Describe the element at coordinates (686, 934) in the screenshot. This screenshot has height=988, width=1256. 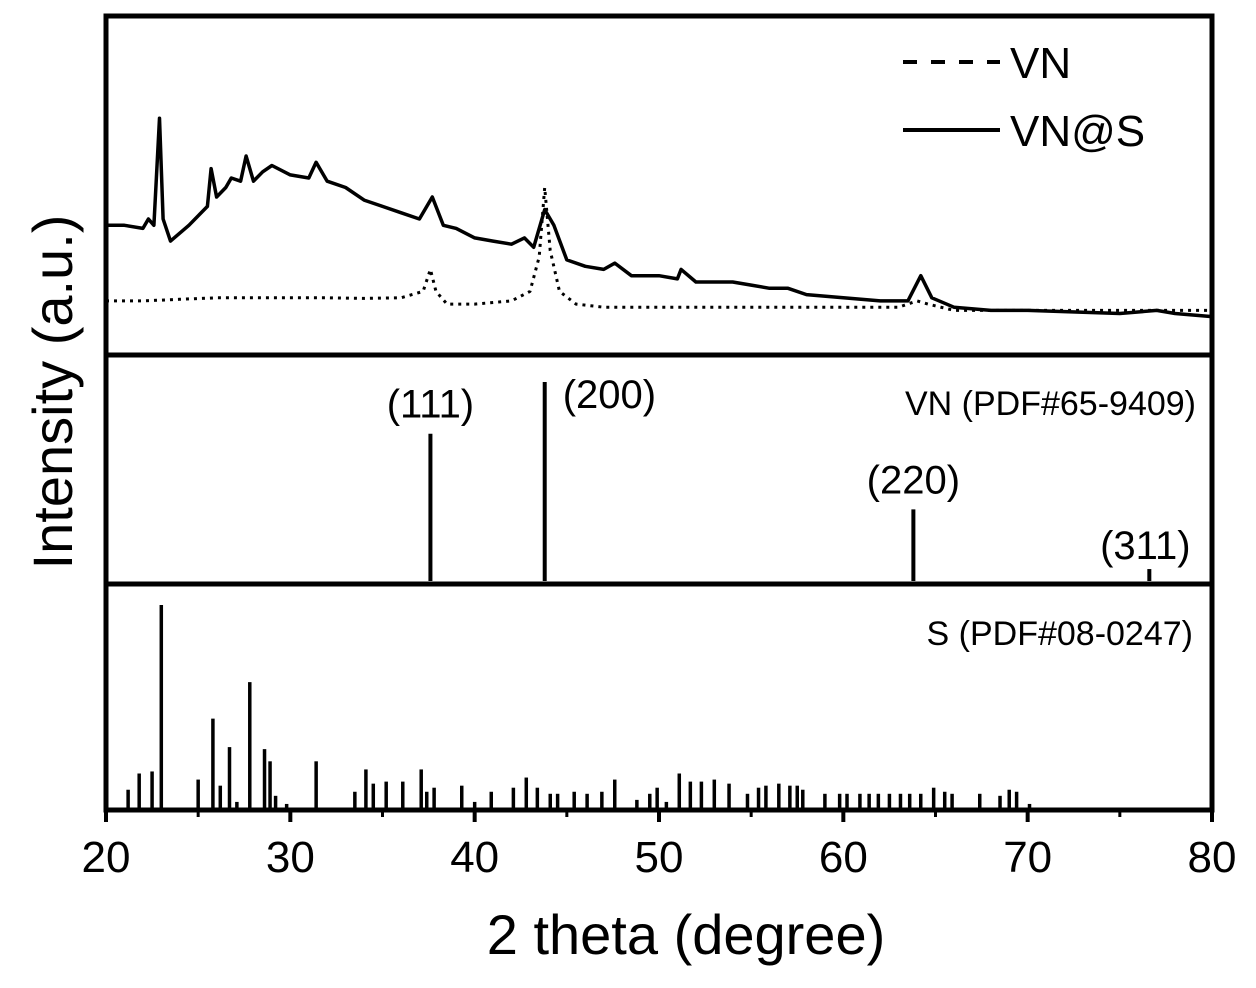
I see `x-axis-title: 2 theta (degree)` at that location.